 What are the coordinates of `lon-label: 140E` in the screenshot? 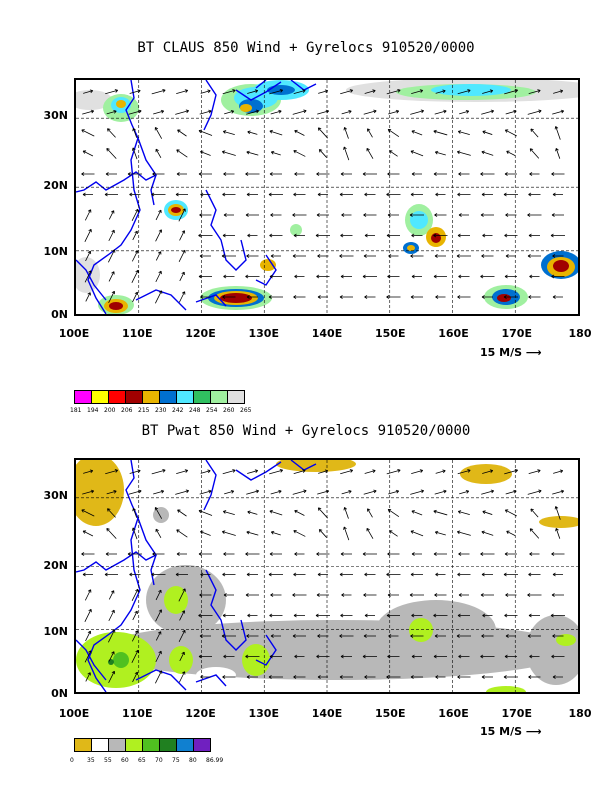 It's located at (327, 333).